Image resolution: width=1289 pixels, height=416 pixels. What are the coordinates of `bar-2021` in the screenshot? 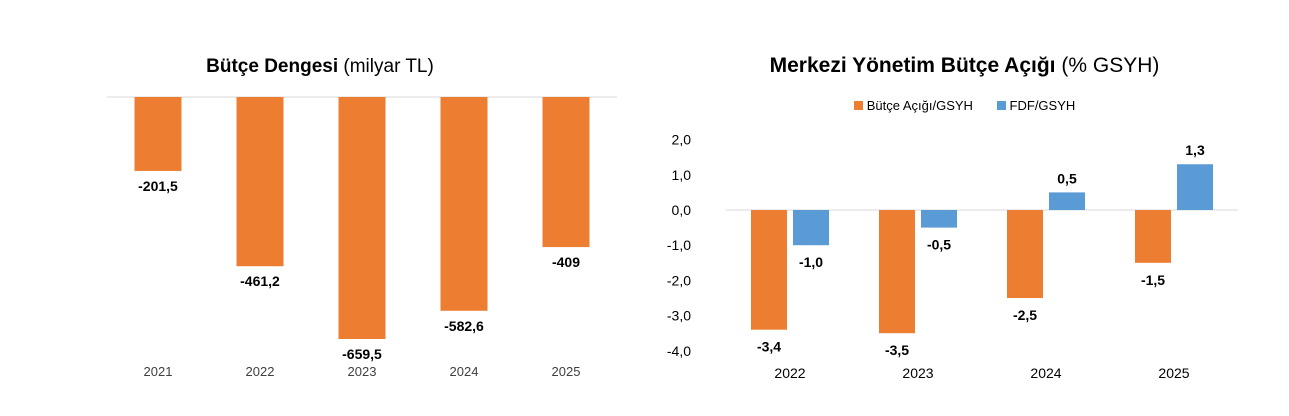 It's located at (158, 134).